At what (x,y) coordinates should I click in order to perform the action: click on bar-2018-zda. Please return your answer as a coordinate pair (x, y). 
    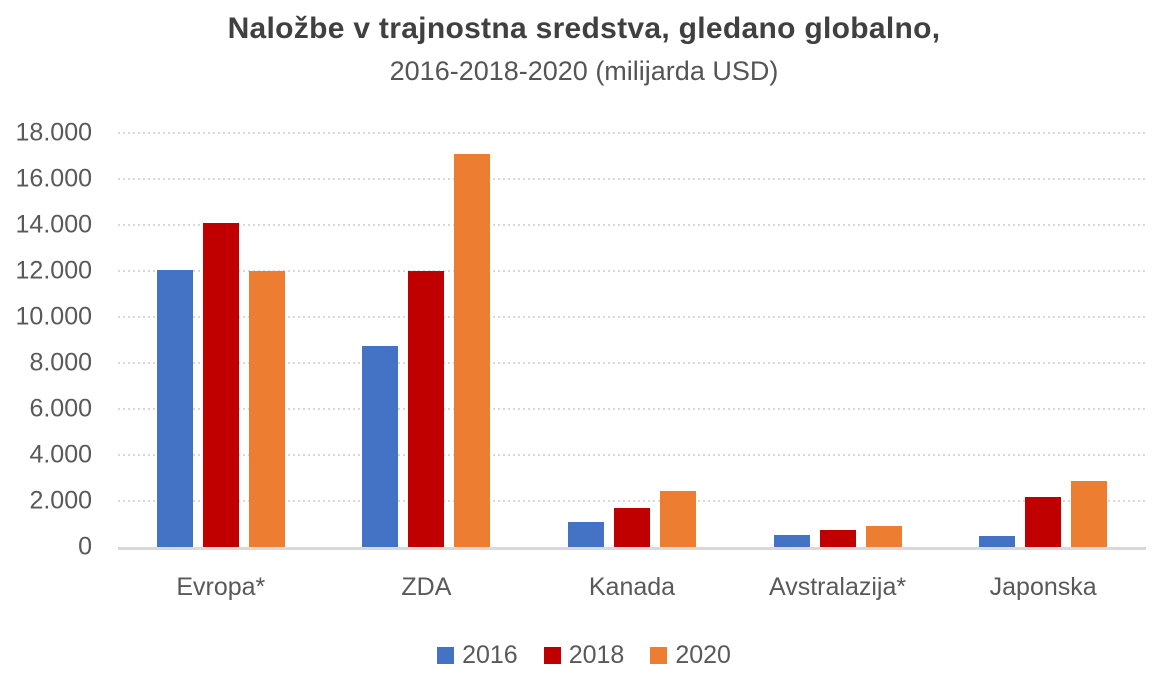
    Looking at the image, I should click on (426, 409).